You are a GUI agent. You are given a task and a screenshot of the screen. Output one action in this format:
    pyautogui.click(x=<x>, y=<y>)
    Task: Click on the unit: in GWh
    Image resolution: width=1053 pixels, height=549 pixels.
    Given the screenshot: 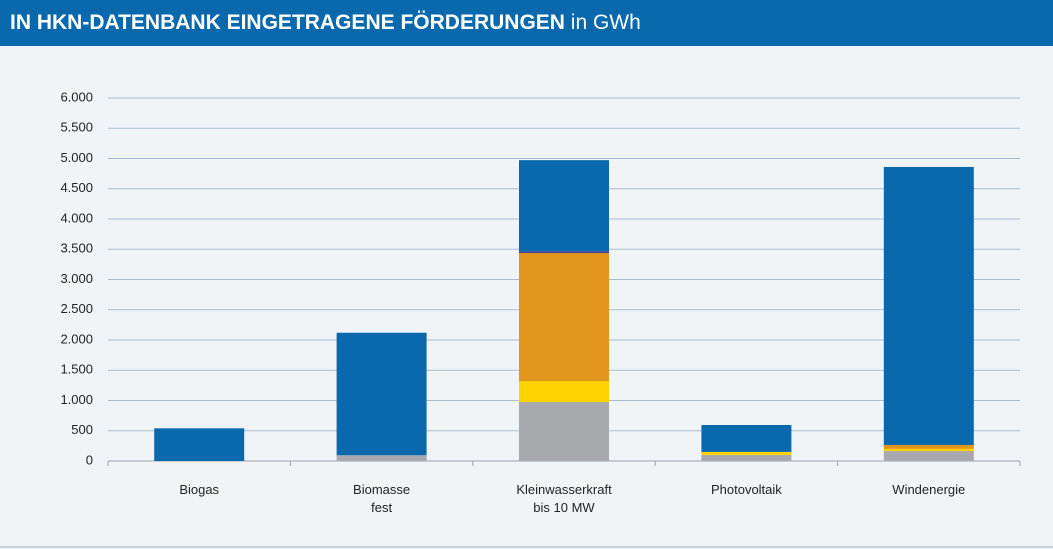 What is the action you would take?
    pyautogui.click(x=605, y=22)
    